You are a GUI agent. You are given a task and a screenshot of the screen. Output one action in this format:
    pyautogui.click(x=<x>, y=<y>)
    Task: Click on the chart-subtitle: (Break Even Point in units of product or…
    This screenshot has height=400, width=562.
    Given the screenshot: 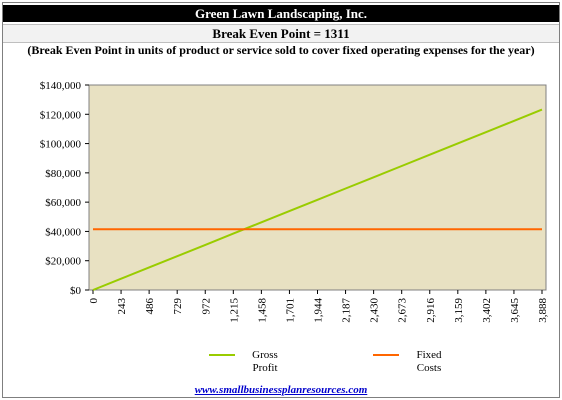 What is the action you would take?
    pyautogui.click(x=281, y=50)
    